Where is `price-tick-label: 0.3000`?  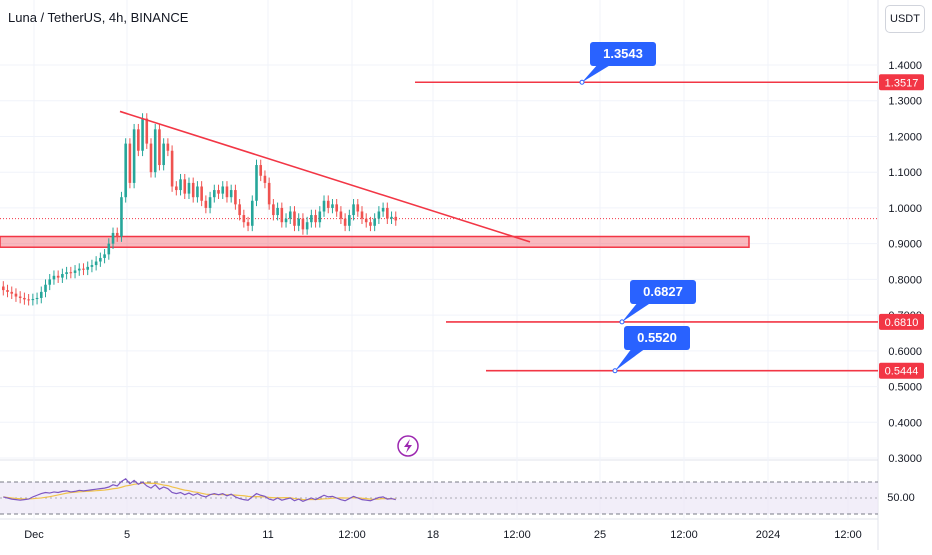 price-tick-label: 0.3000 is located at coordinates (905, 459).